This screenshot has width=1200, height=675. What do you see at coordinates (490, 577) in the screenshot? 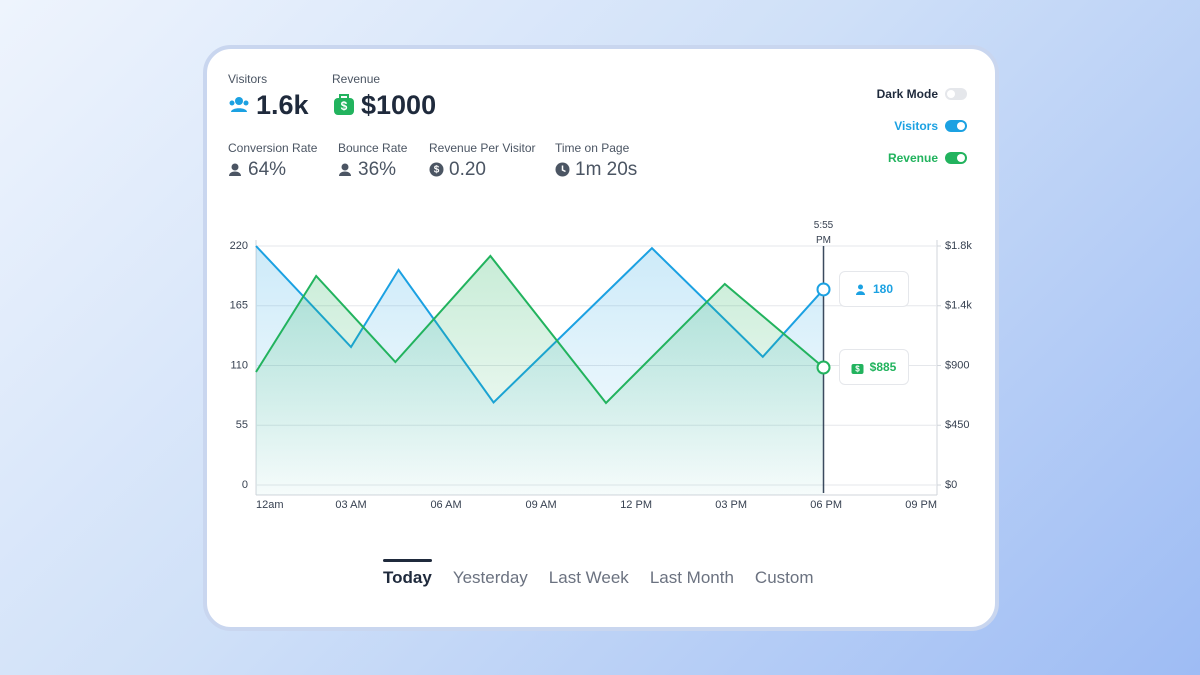
I see `range-tab: Yesterday` at bounding box center [490, 577].